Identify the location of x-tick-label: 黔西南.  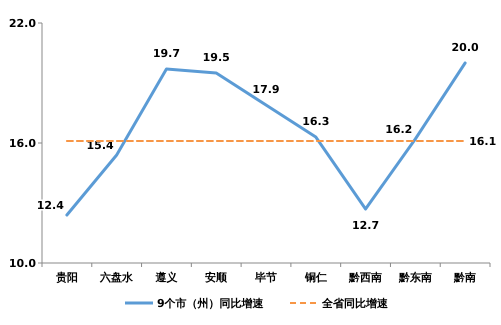
(365, 277).